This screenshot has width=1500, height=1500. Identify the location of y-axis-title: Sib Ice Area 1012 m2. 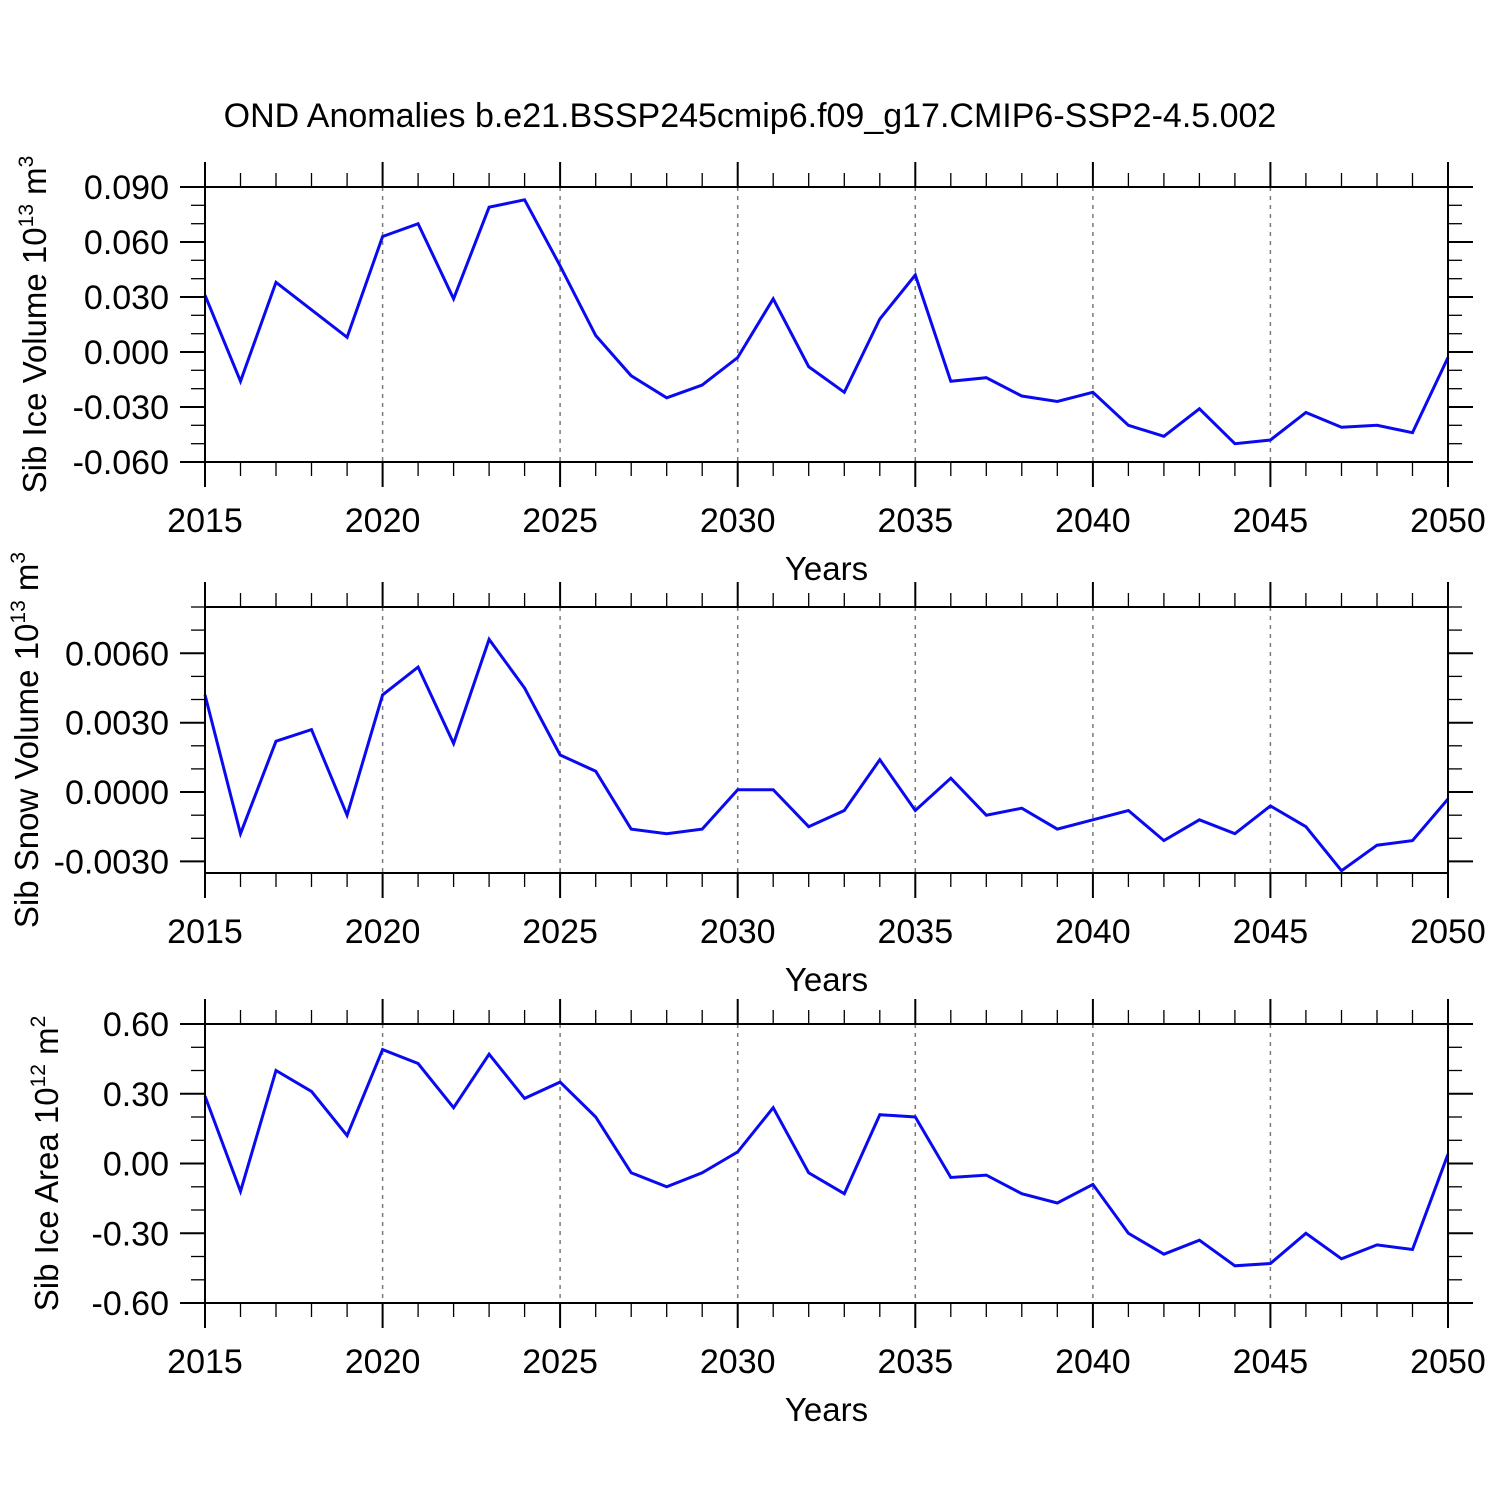
(46, 1164).